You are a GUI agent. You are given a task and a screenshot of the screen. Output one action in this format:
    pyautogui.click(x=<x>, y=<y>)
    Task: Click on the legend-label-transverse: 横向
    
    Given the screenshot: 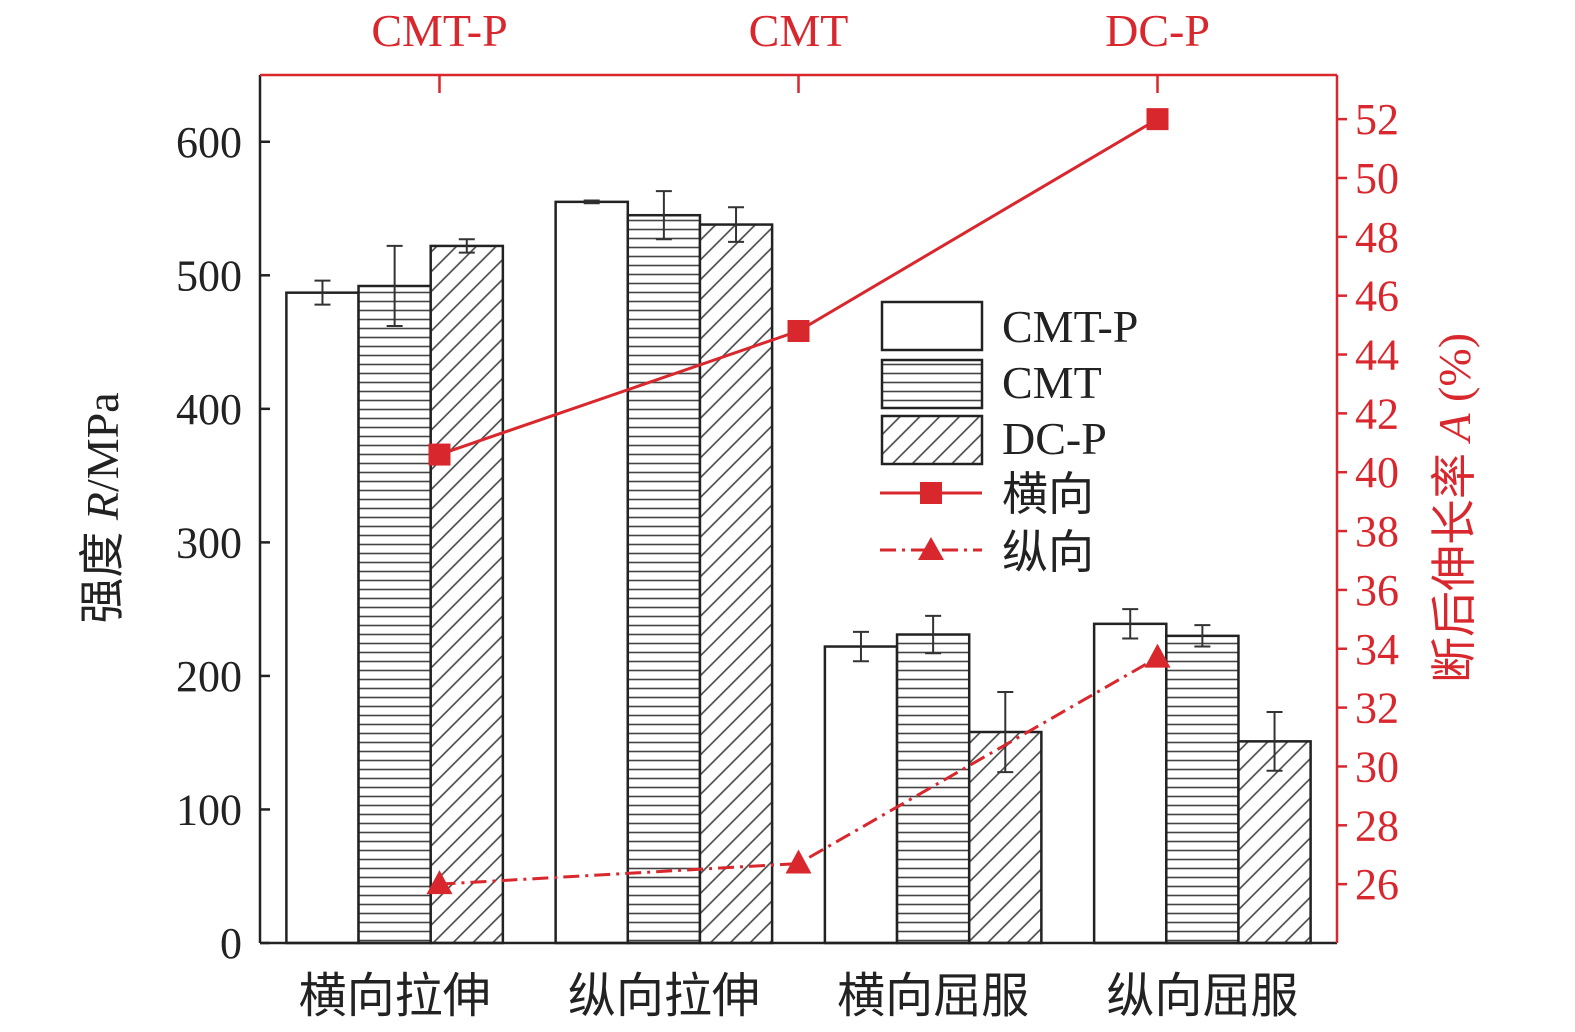 What is the action you would take?
    pyautogui.click(x=1048, y=494)
    